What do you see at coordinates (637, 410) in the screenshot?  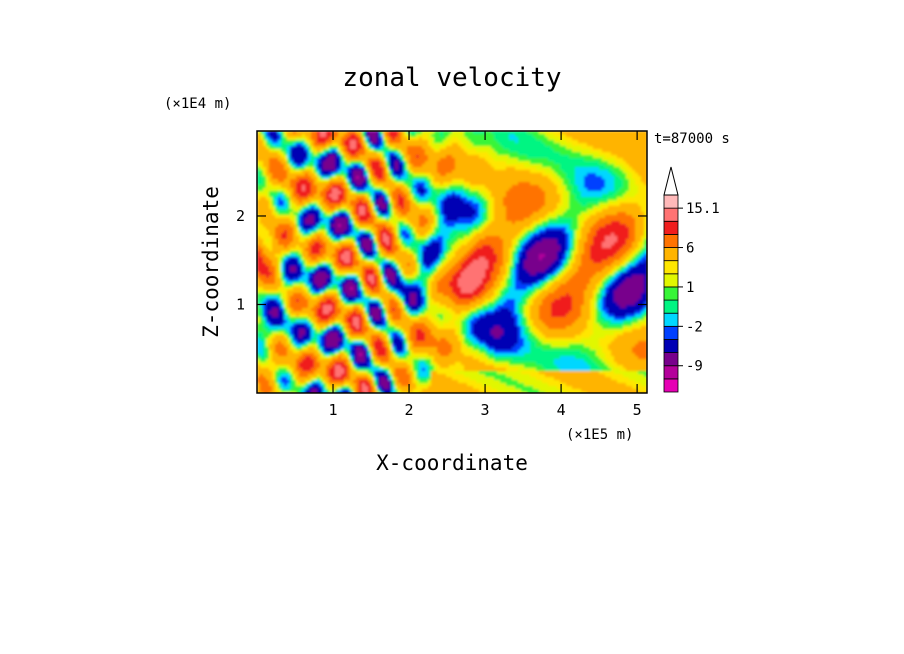 I see `x-tick-label: 5` at bounding box center [637, 410].